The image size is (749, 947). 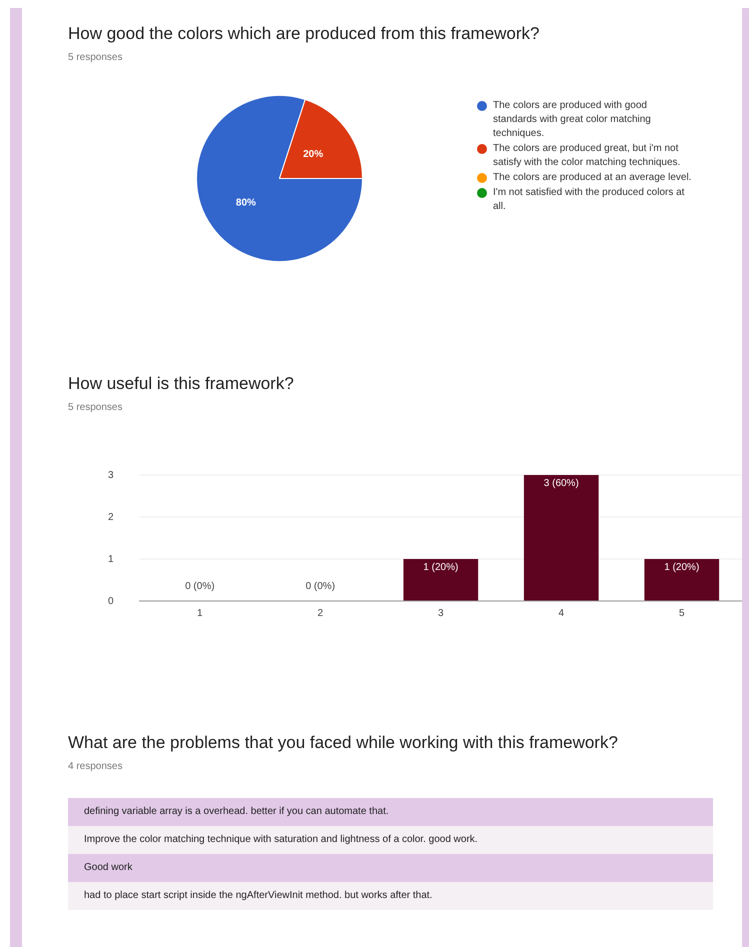 What do you see at coordinates (96, 766) in the screenshot?
I see `text: 4 responses` at bounding box center [96, 766].